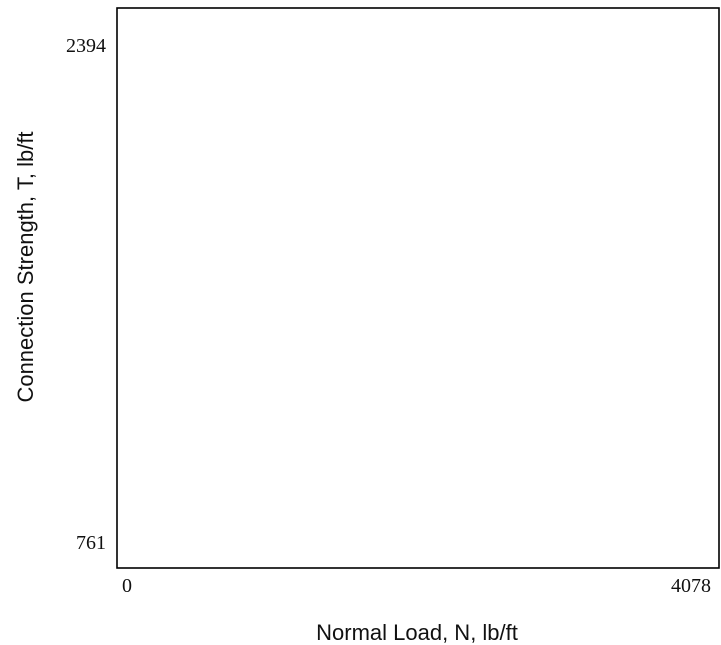  Describe the element at coordinates (25, 266) in the screenshot. I see `y-axis-label: Connection Strength, T, lb/ft` at that location.